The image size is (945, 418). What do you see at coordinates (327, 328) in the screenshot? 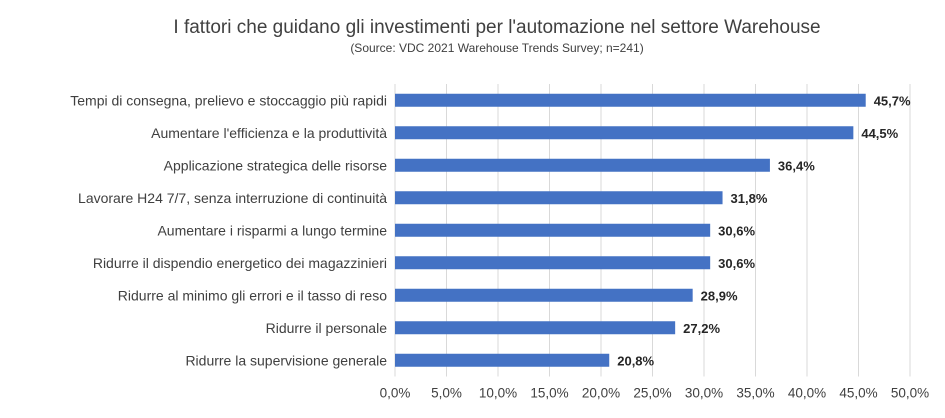
I see `category-label: Ridurre il personale` at bounding box center [327, 328].